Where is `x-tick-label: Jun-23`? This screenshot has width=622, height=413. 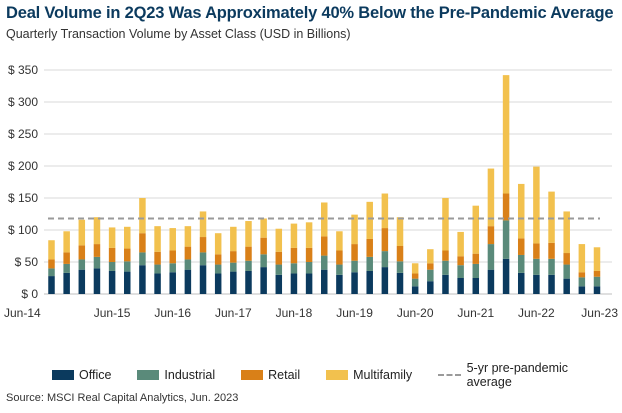
x-tick-label: Jun-23 is located at coordinates (599, 313).